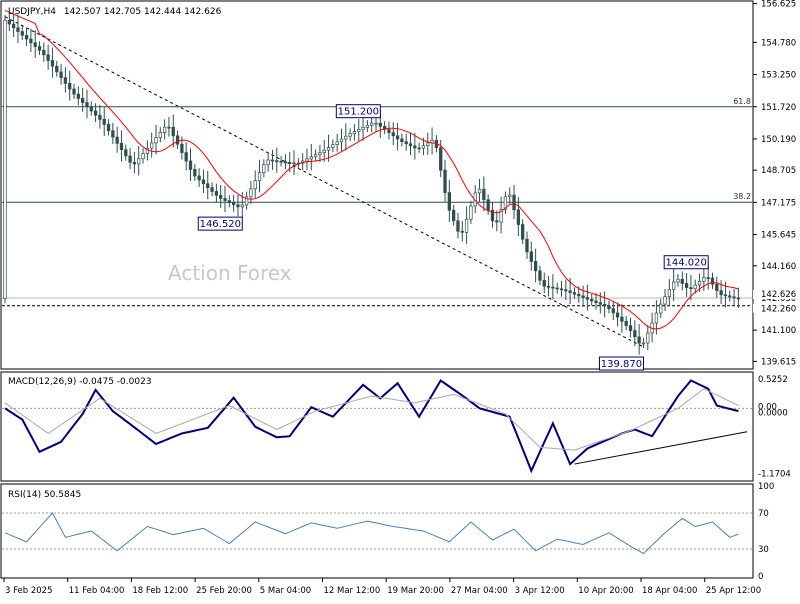  Describe the element at coordinates (773, 413) in the screenshot. I see `macd-axis-label: 0.0000` at that location.